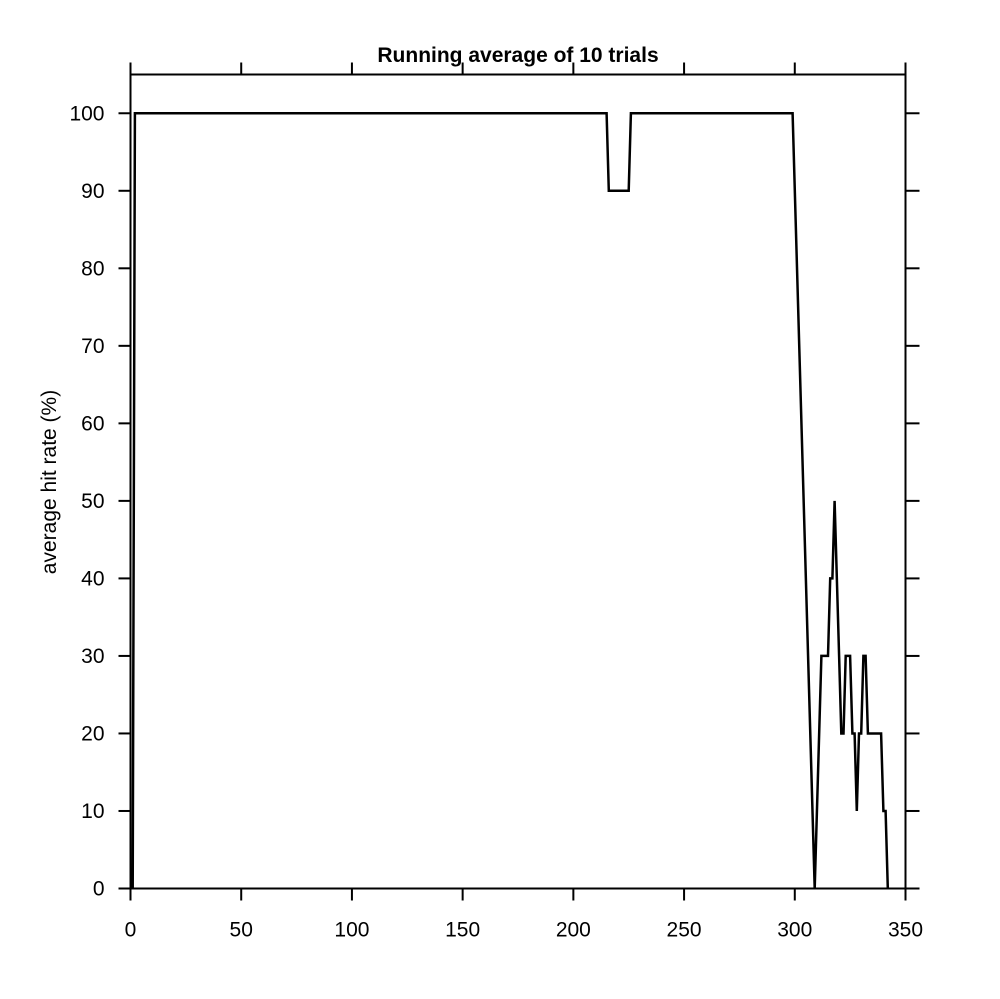 The width and height of the screenshot is (1000, 999). What do you see at coordinates (92, 811) in the screenshot?
I see `y-tick-label: 10` at bounding box center [92, 811].